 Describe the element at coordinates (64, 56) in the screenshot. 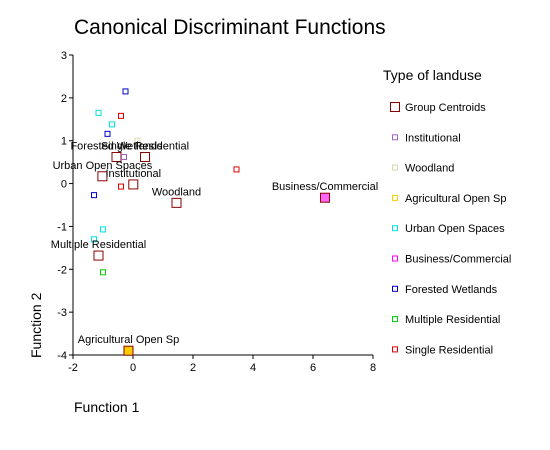

I see `y-tick-label: 3` at that location.